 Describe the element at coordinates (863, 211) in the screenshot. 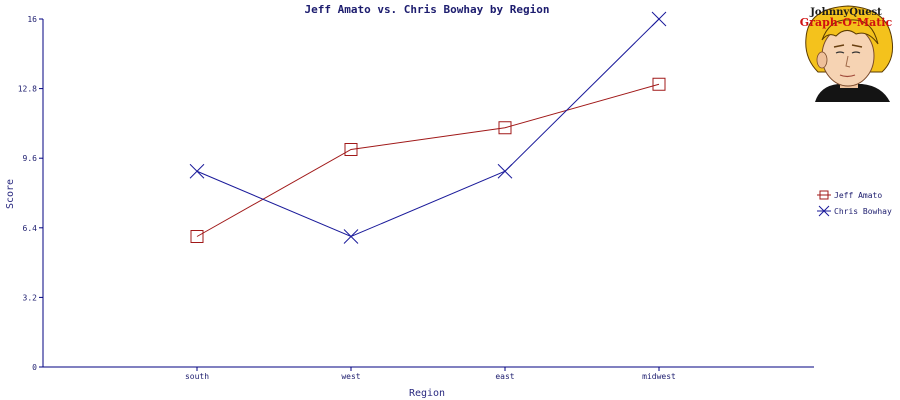

I see `legend-label-chris: Chris Bowhay` at that location.